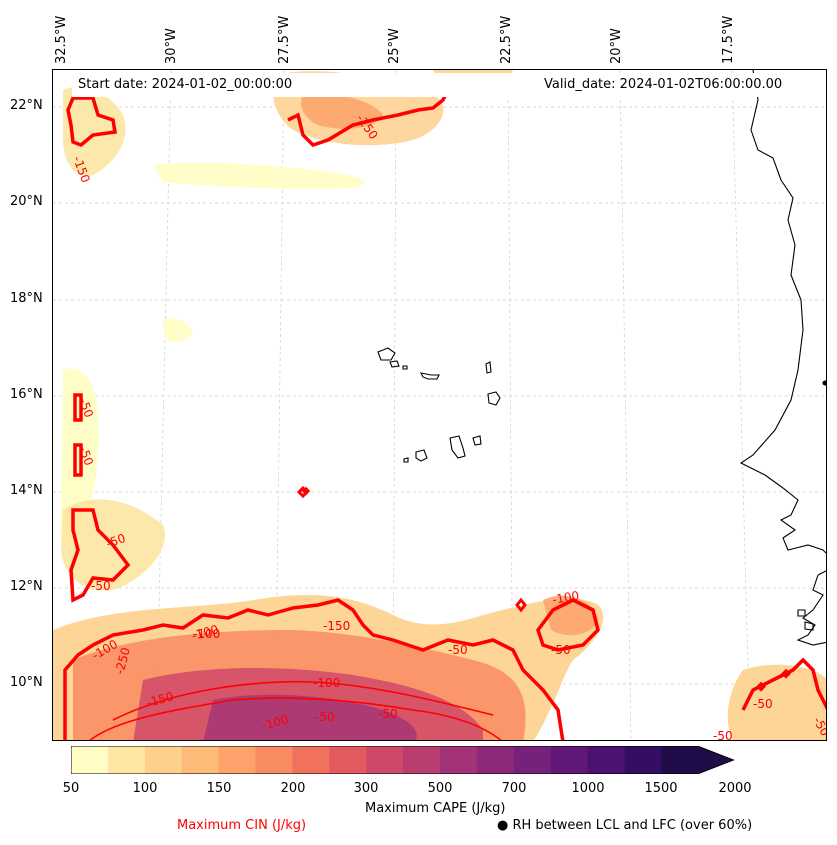 This screenshot has width=837, height=845. I want to click on start-date-label: Start date: 2024-01-02_00:00:00, so click(185, 84).